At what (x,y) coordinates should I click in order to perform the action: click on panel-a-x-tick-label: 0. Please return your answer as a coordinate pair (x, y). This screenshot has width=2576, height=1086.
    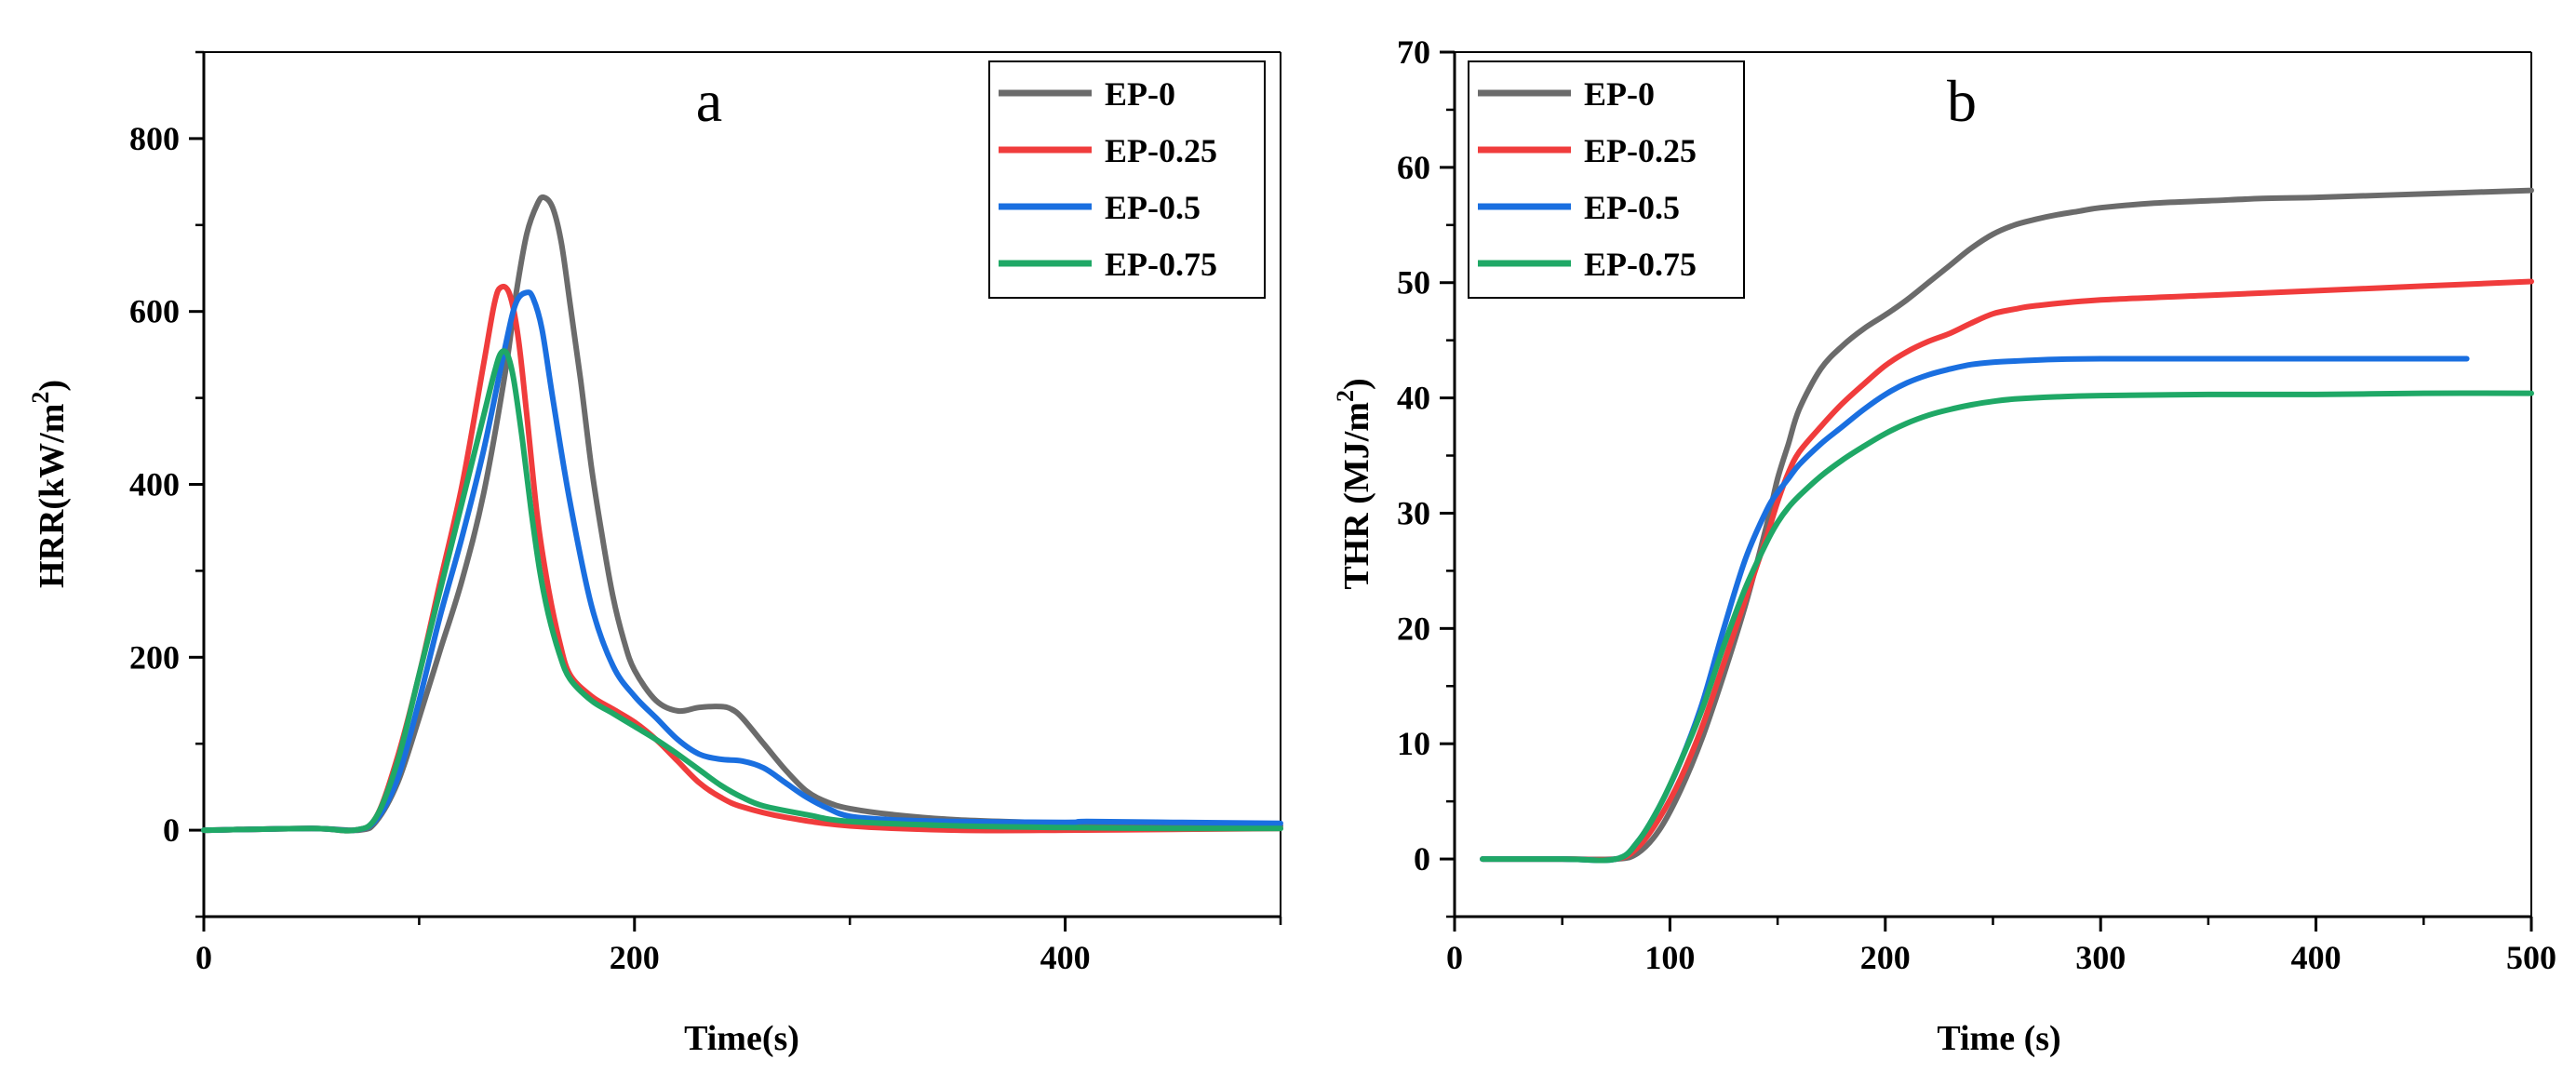
    Looking at the image, I should click on (203, 957).